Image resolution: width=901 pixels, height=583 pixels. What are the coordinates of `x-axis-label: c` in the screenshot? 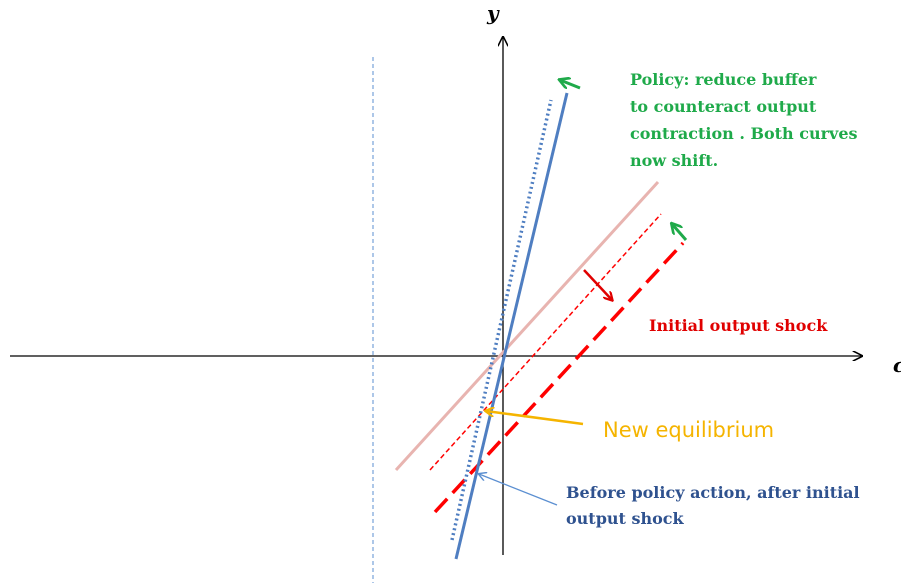 It's located at (897, 365).